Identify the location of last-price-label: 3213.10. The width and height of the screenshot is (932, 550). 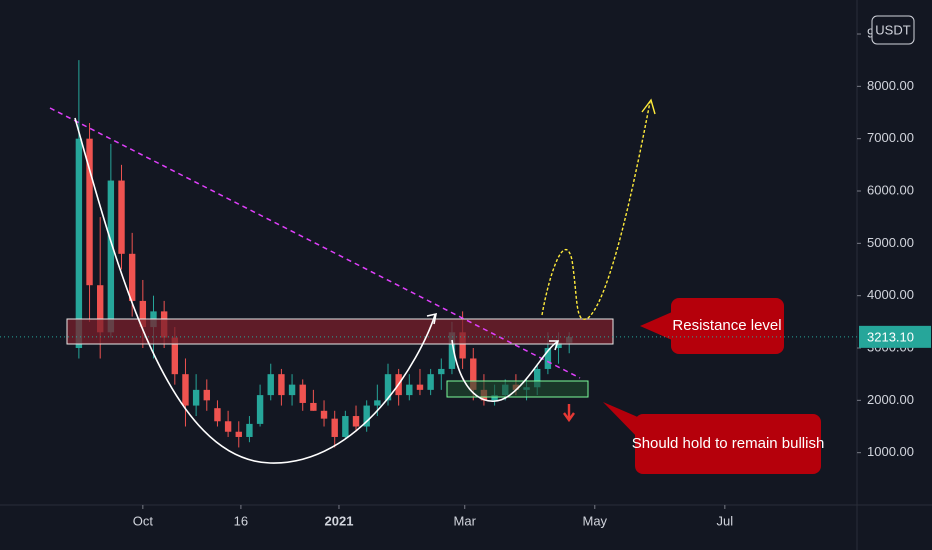
(890, 336).